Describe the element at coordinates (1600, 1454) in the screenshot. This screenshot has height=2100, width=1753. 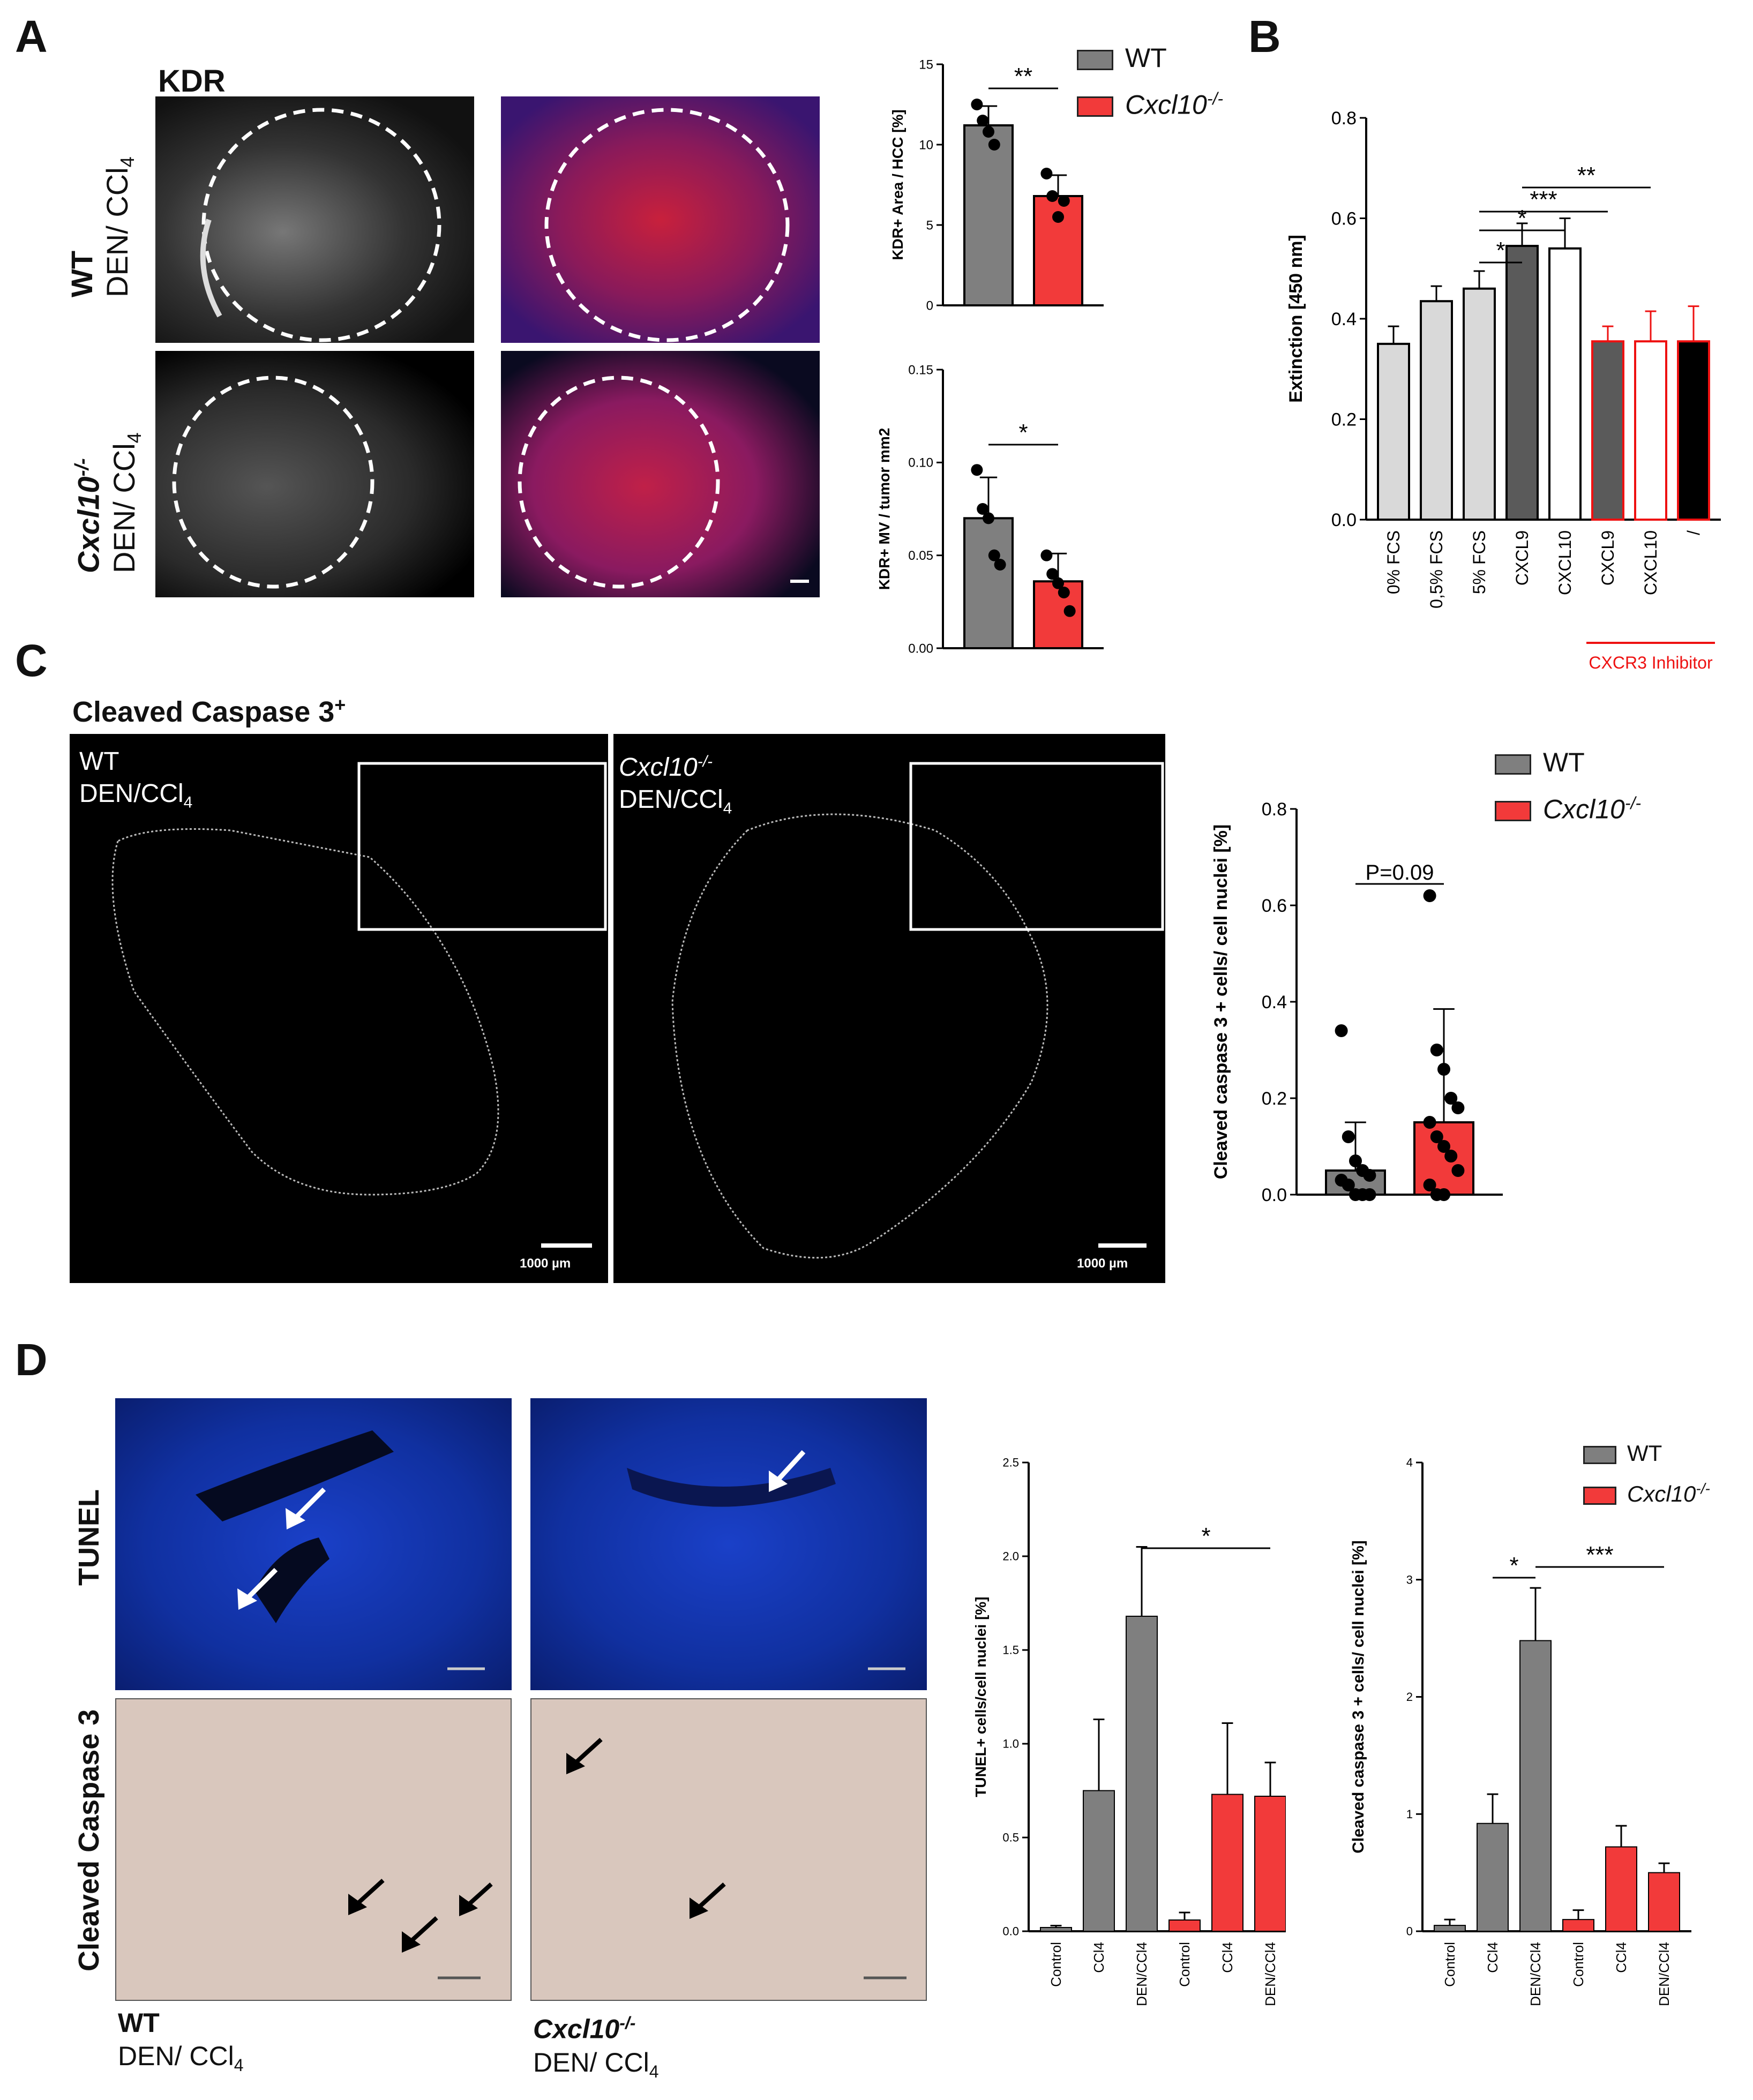
I see `legend-d-wt-swatch` at that location.